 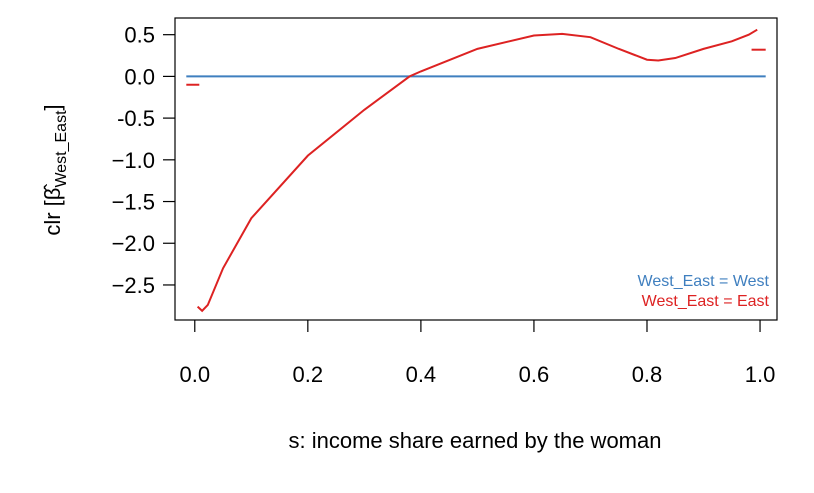 I want to click on y-tick-label: −1.5, so click(x=133, y=202).